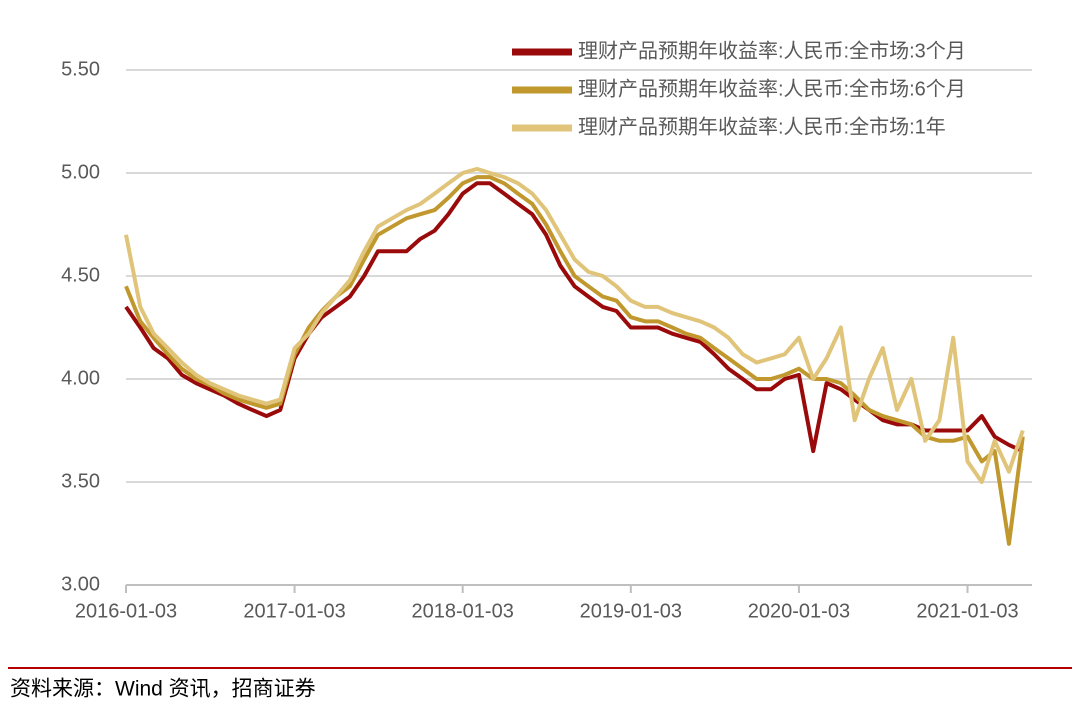 This screenshot has width=1080, height=716. I want to click on x-tick-label: 2020-01-03, so click(799, 611).